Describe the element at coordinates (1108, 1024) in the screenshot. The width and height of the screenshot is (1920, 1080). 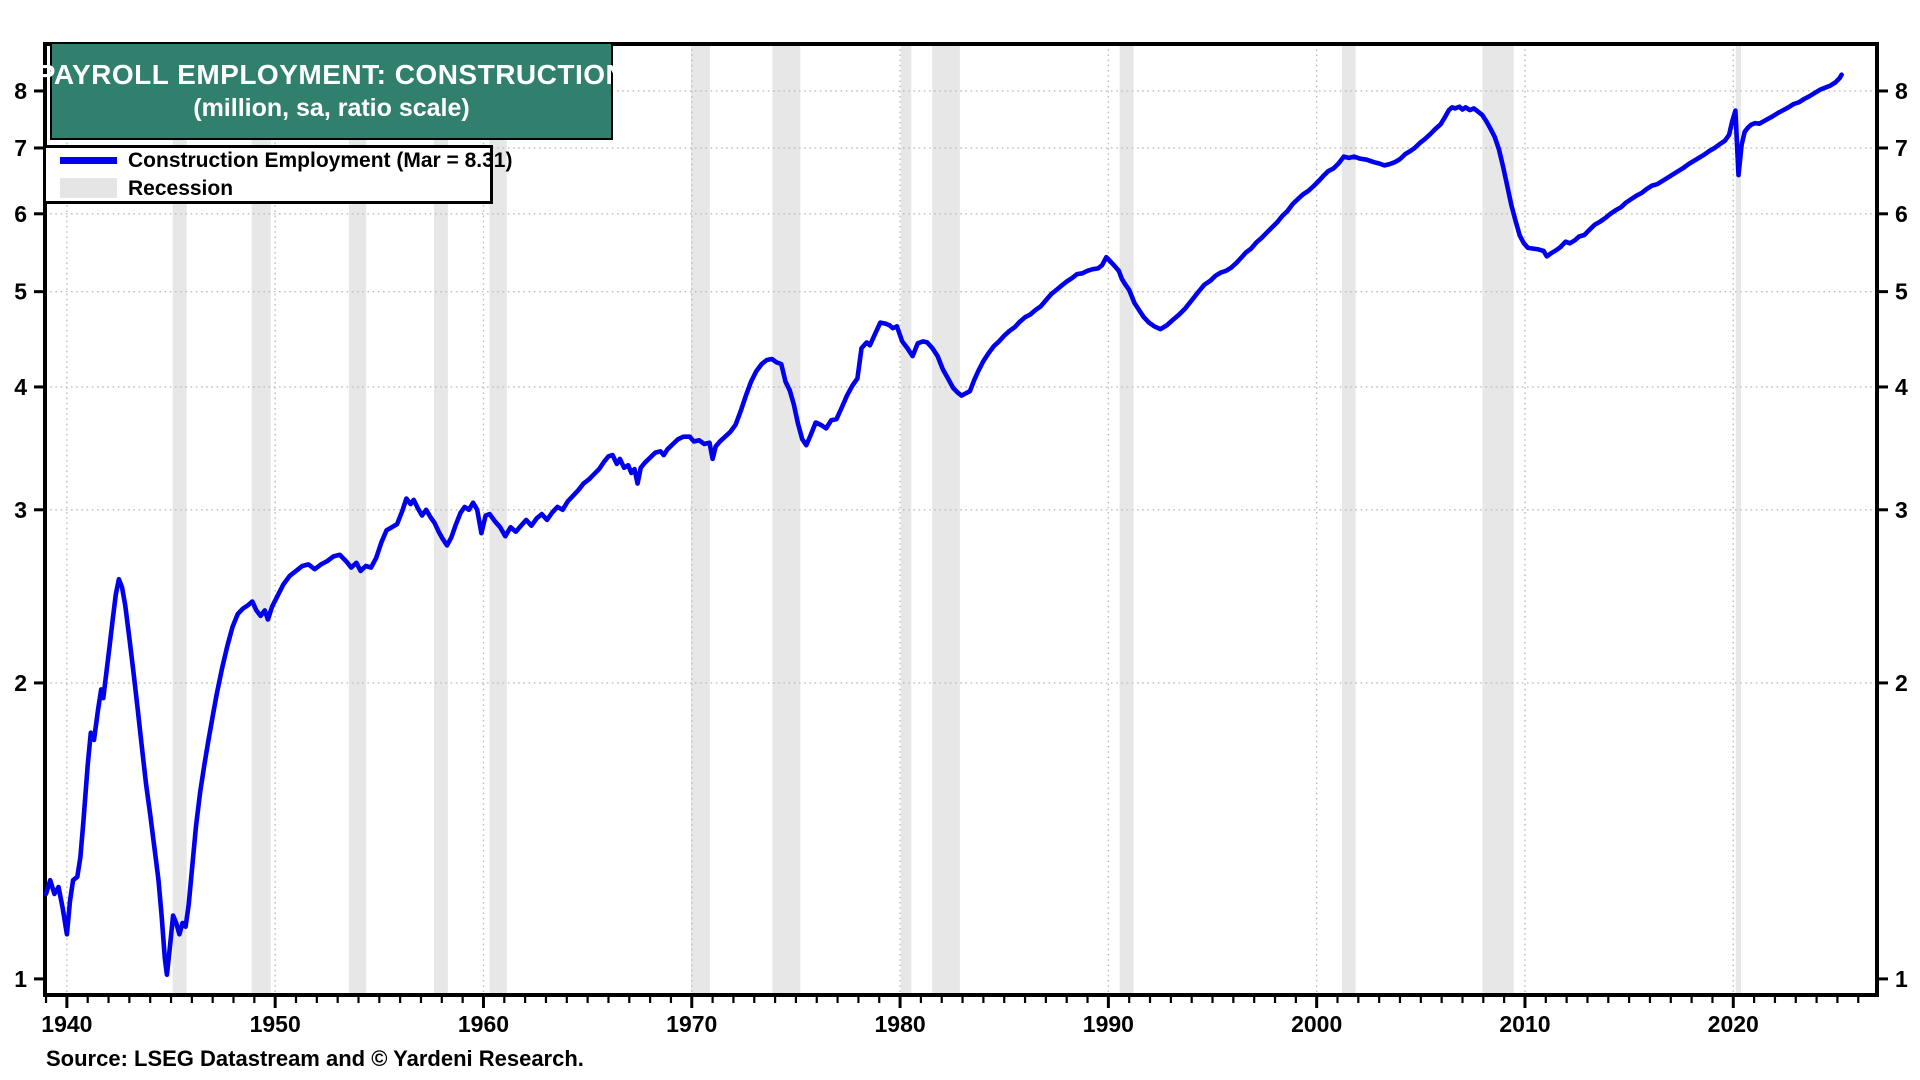
I see `x-axis-label: 1990` at that location.